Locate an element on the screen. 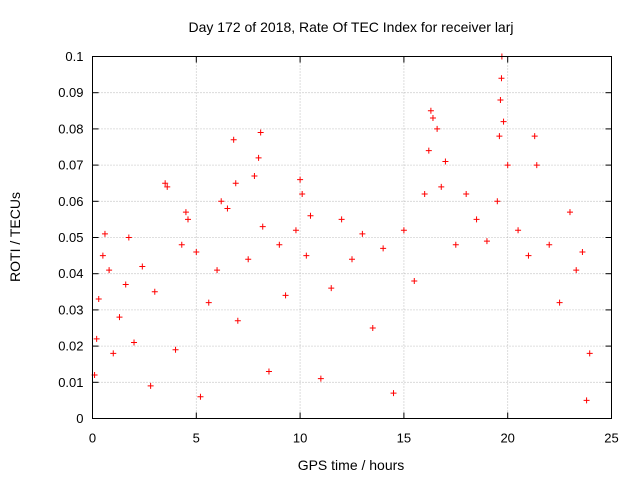  y-tick-label: 0 is located at coordinates (79, 418).